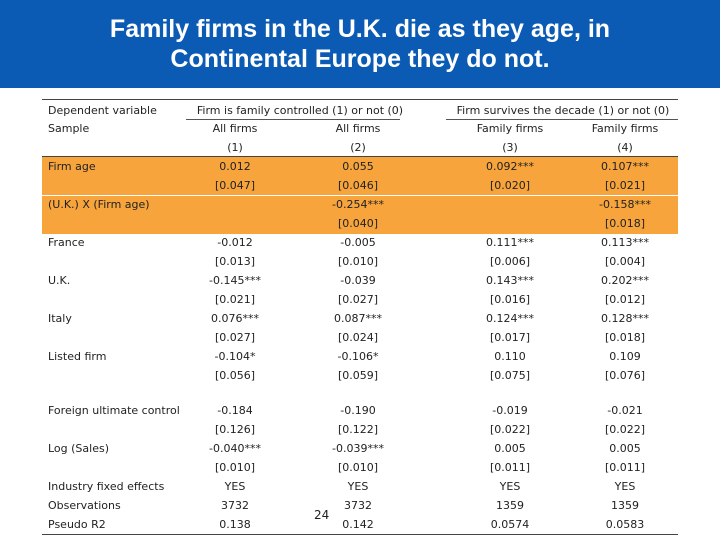 This screenshot has width=720, height=540. I want to click on sample-col-4: Family firms, so click(625, 128).